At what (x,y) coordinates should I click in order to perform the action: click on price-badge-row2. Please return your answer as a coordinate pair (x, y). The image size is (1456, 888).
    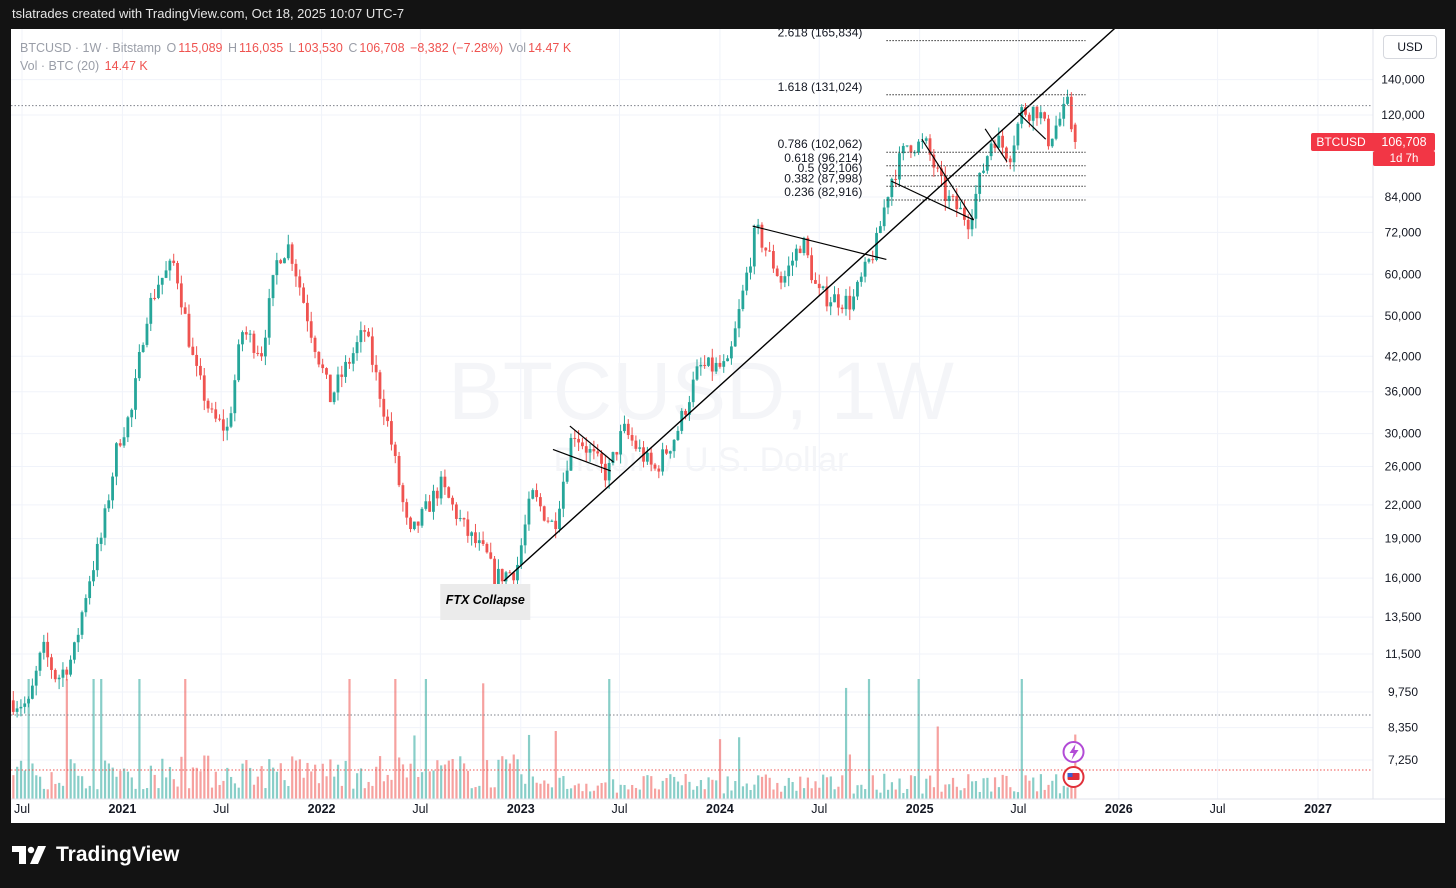
    Looking at the image, I should click on (1404, 158).